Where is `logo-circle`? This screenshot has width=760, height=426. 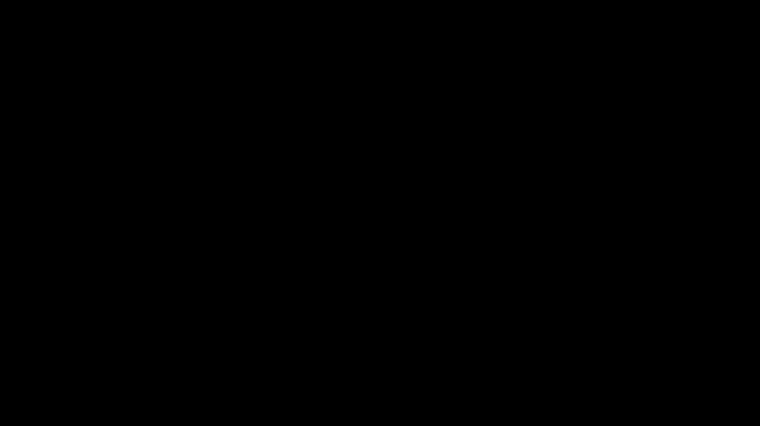
logo-circle is located at coordinates (731, 84).